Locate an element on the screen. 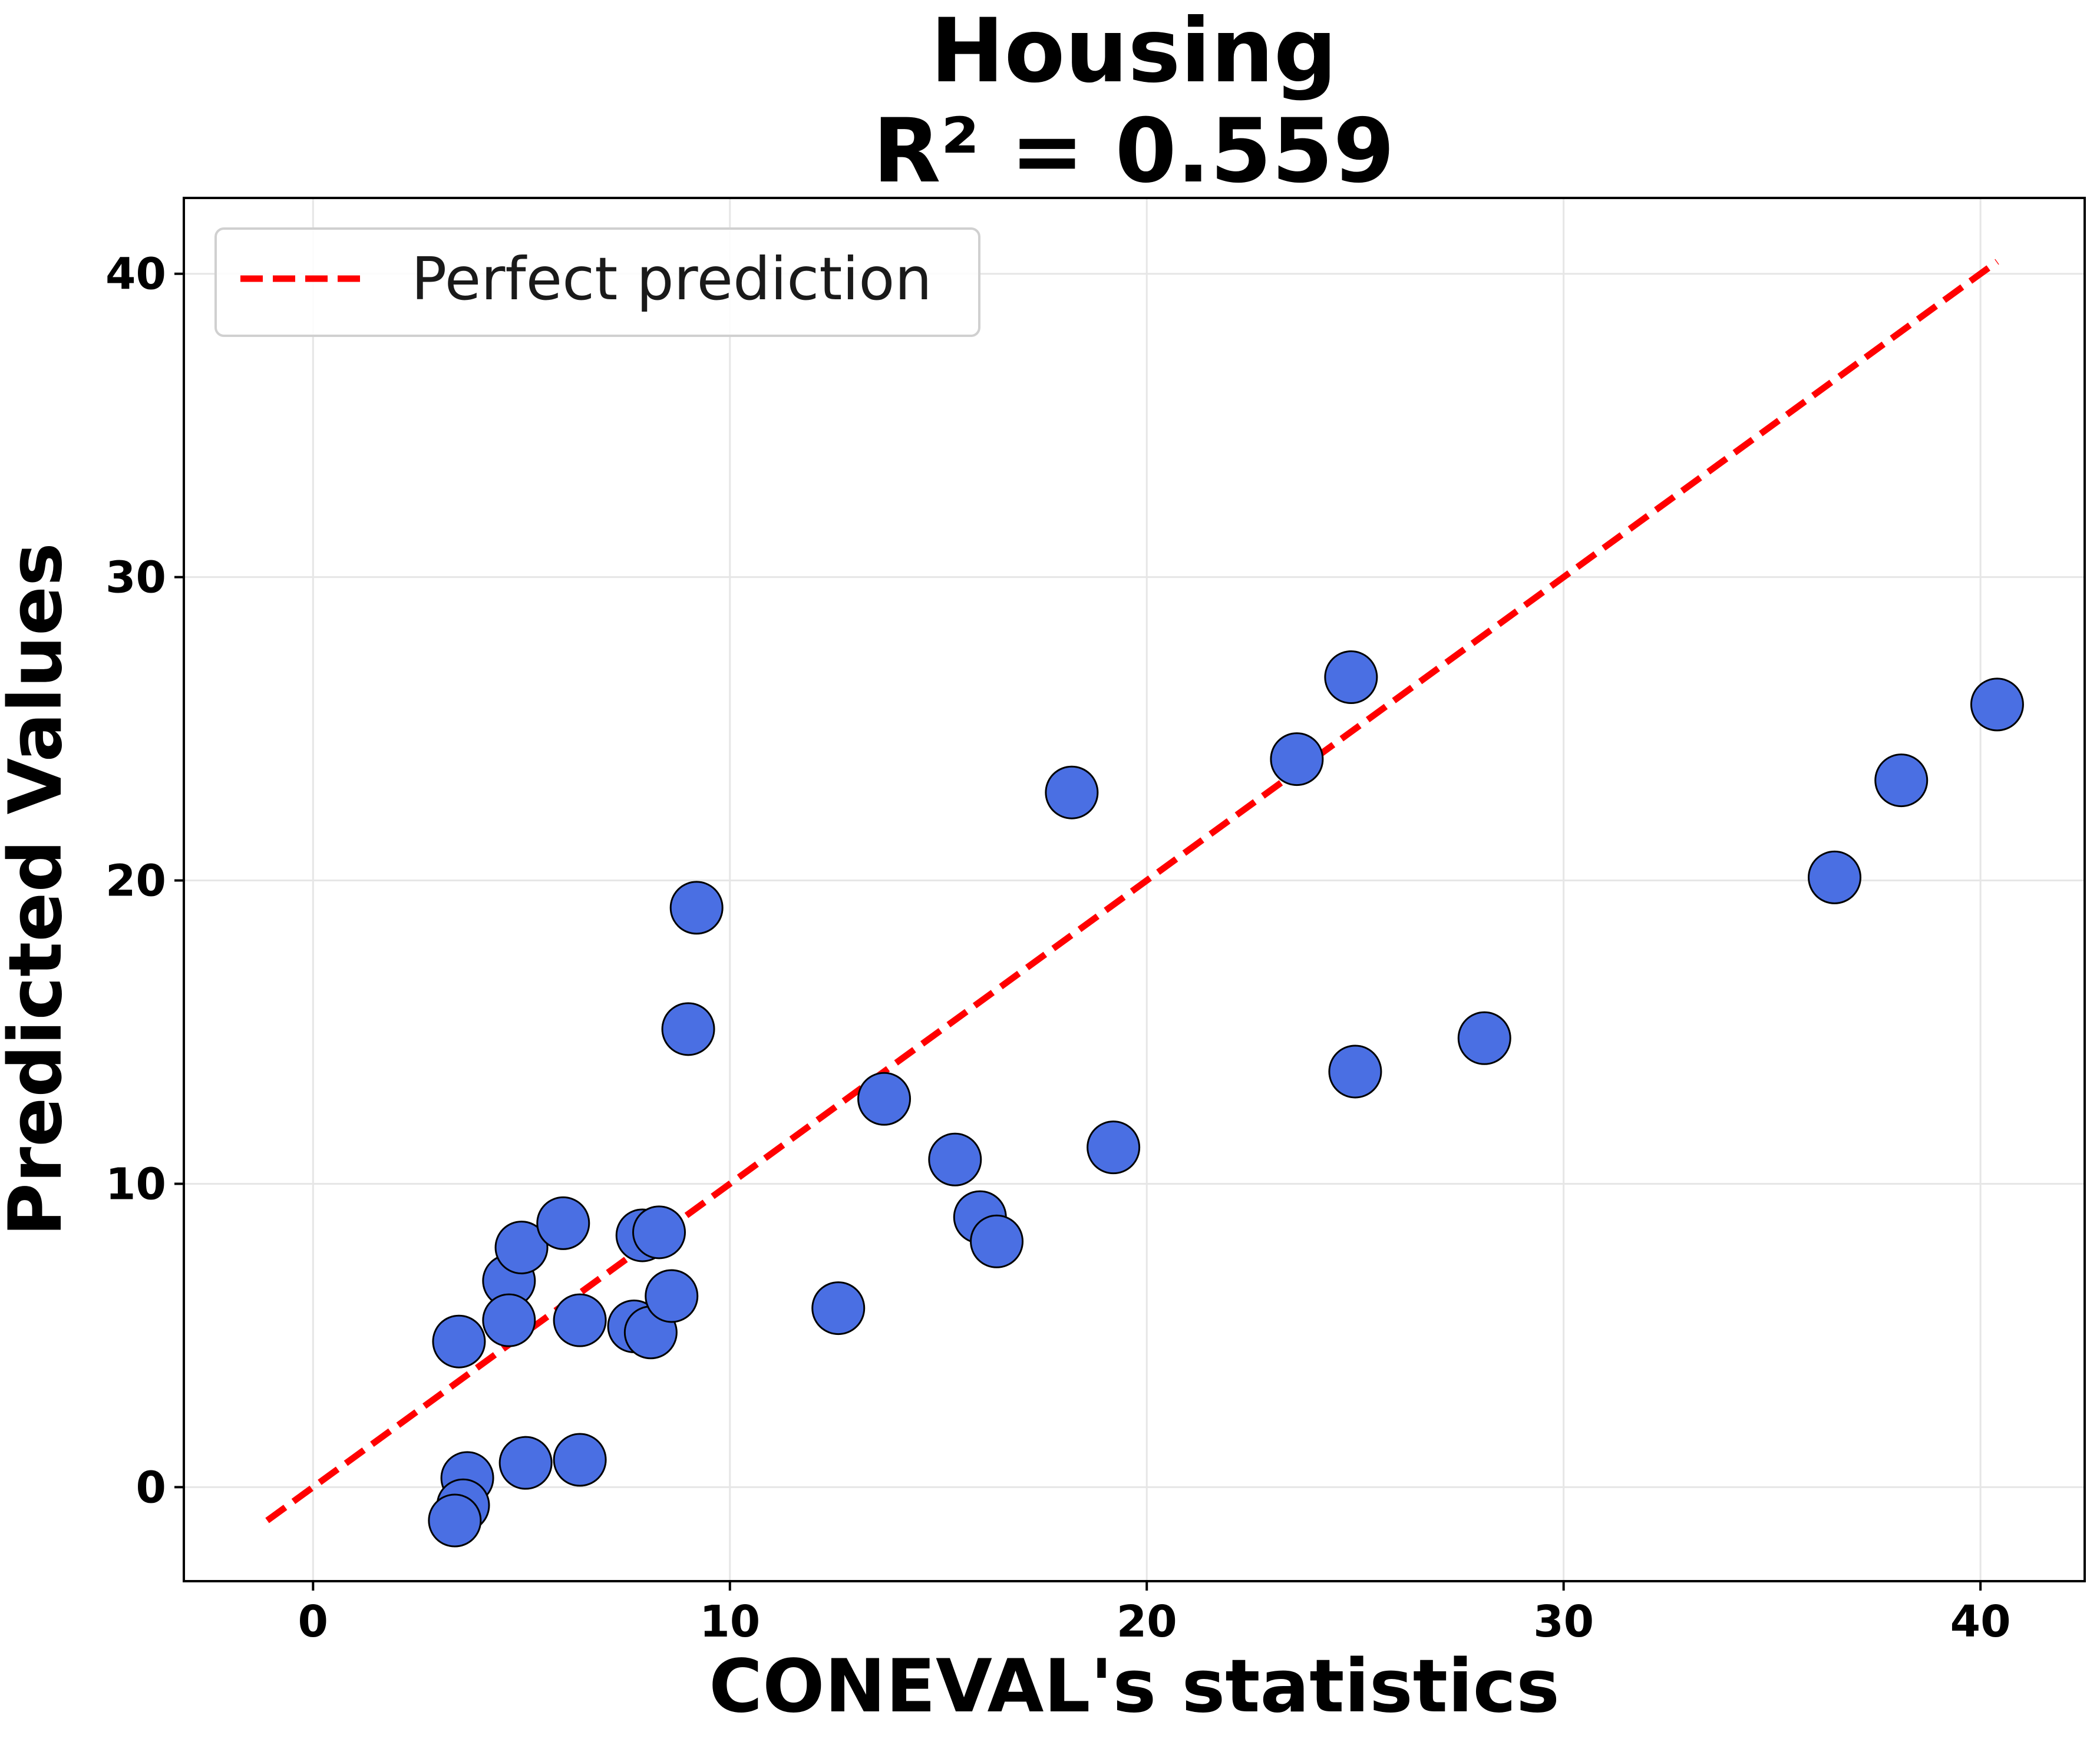 The height and width of the screenshot is (1742, 2100). y-axis-label: Predicted Values is located at coordinates (39, 890).